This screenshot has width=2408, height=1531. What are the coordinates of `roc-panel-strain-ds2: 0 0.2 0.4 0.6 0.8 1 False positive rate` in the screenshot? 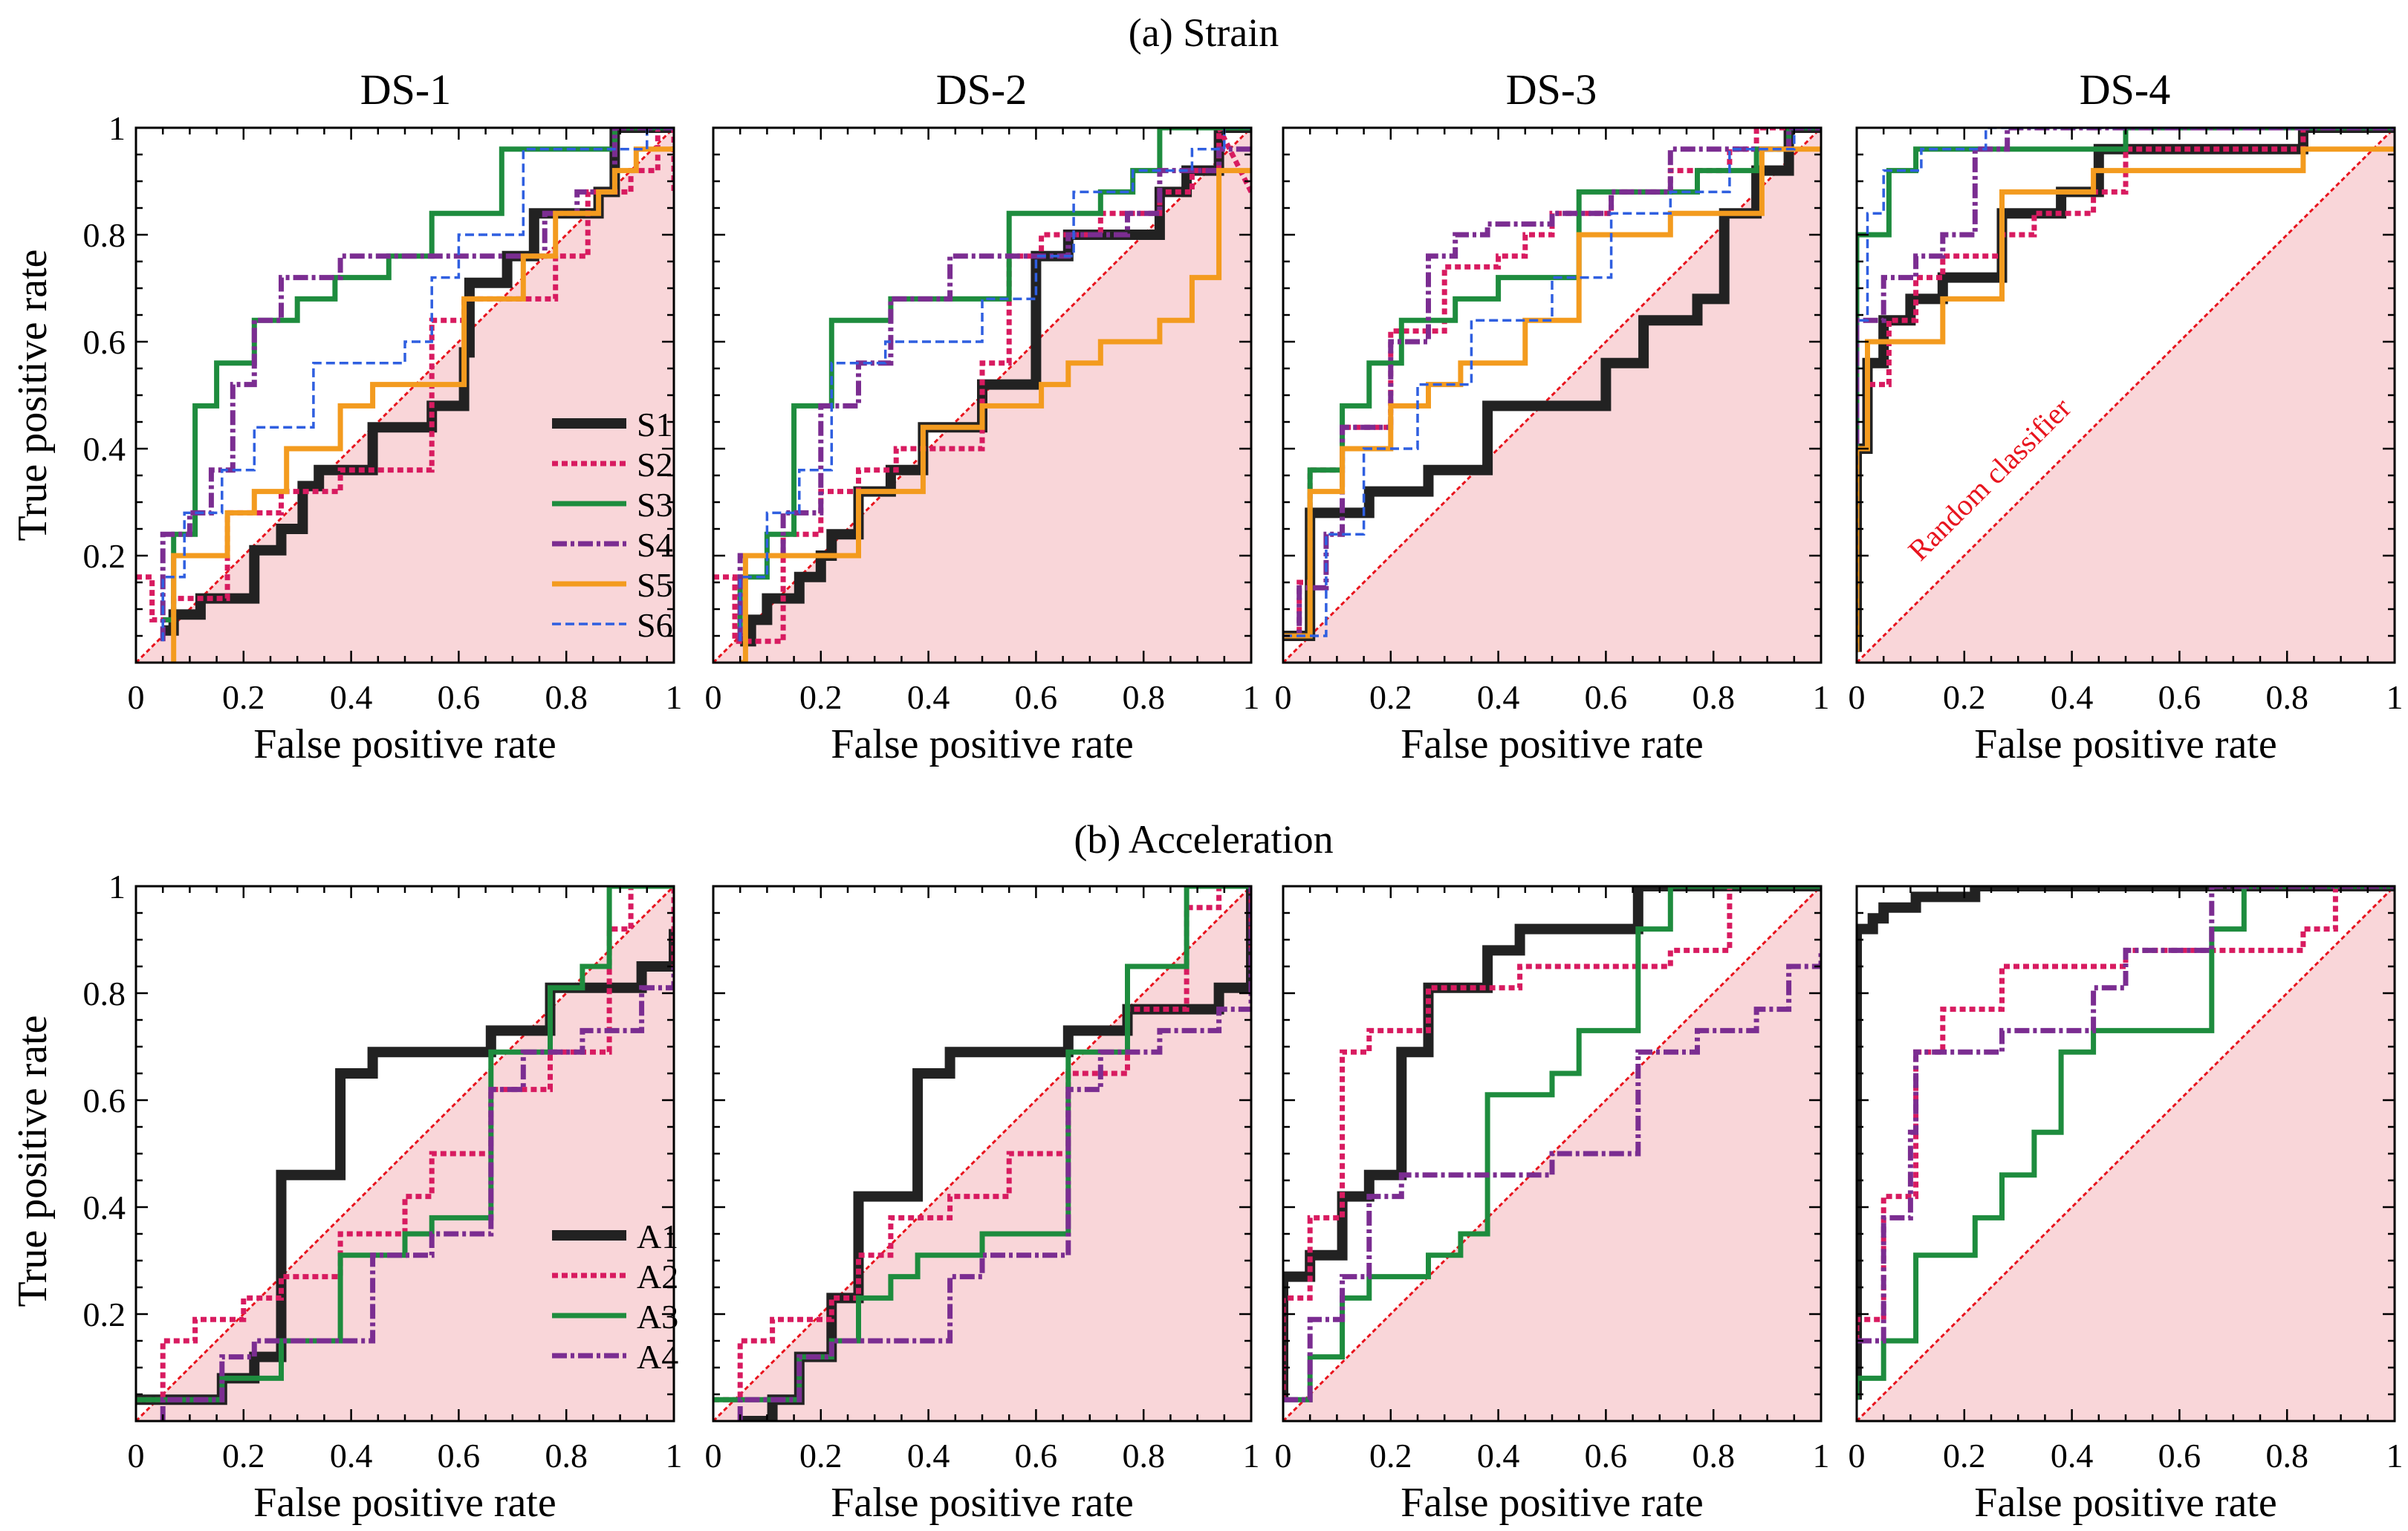 It's located at (983, 447).